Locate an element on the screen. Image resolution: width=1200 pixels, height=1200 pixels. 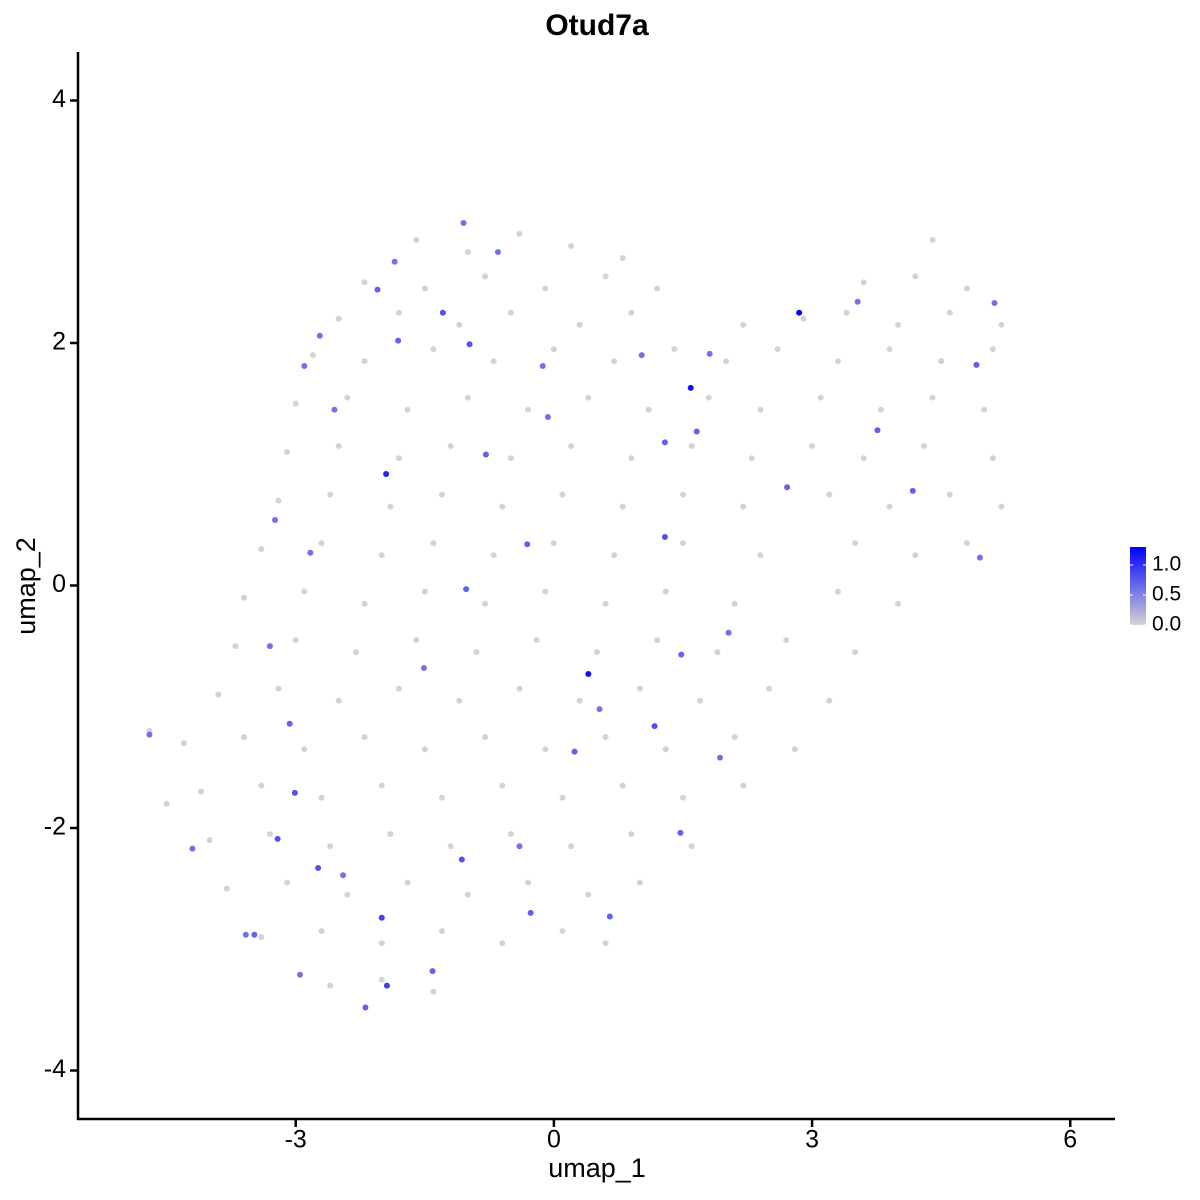
colorbar-label: 0.5 is located at coordinates (1166, 594).